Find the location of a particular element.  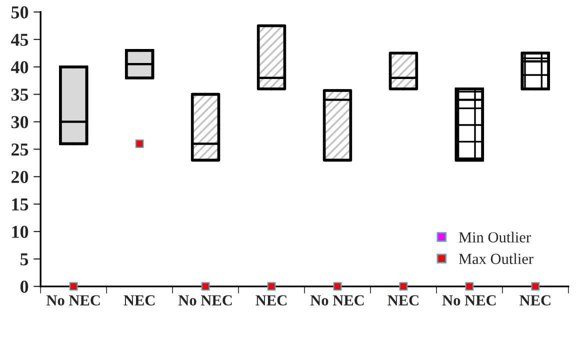

y-tick-label: 50 is located at coordinates (19, 12).